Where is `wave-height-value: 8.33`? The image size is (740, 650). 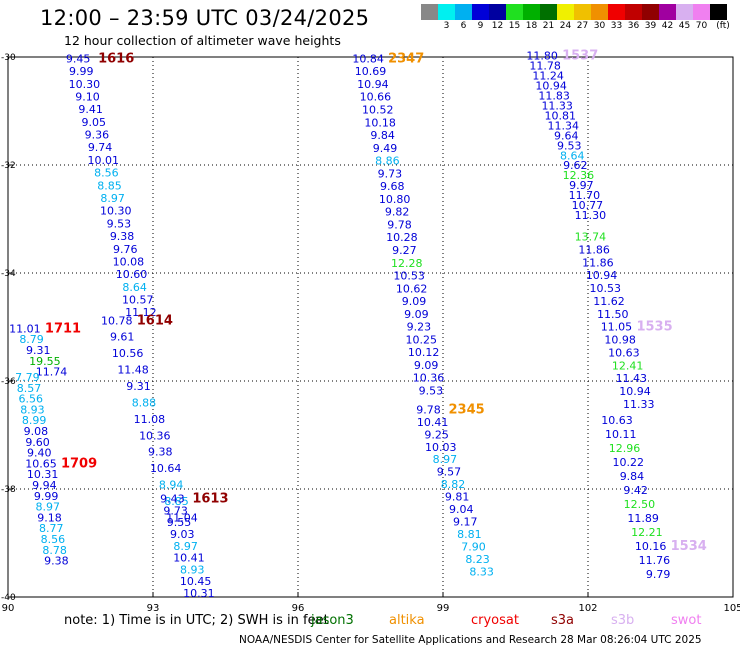 wave-height-value: 8.33 is located at coordinates (481, 571).